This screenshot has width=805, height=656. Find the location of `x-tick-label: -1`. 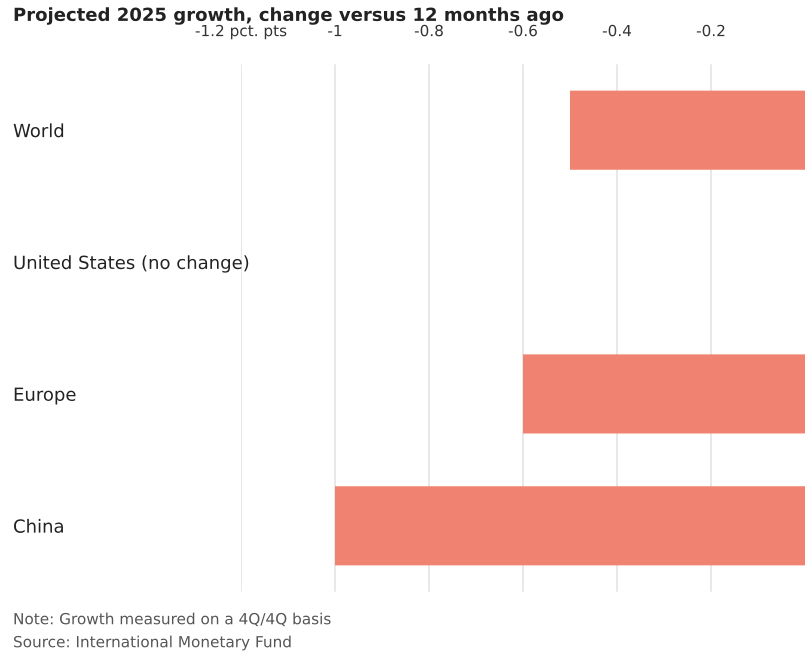

x-tick-label: -1 is located at coordinates (335, 30).